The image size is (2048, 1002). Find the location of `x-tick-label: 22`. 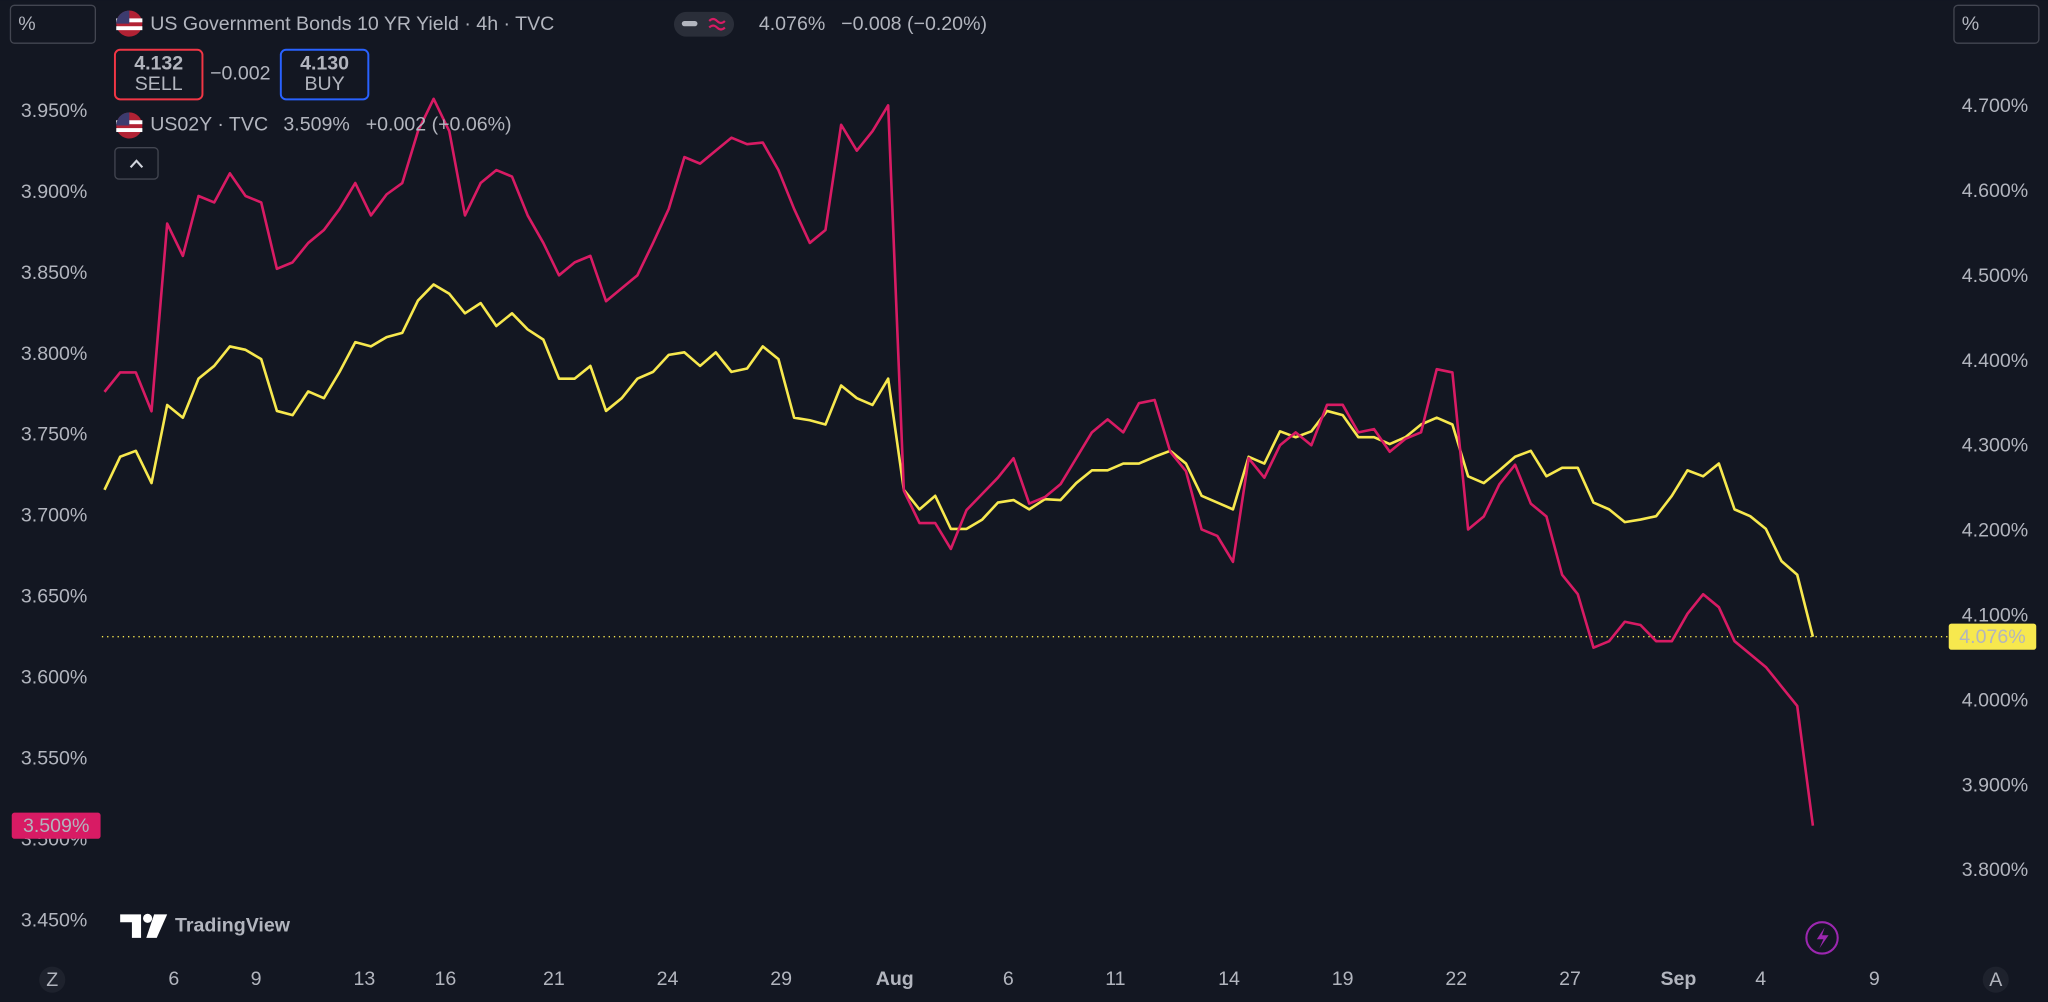

x-tick-label: 22 is located at coordinates (1456, 979).